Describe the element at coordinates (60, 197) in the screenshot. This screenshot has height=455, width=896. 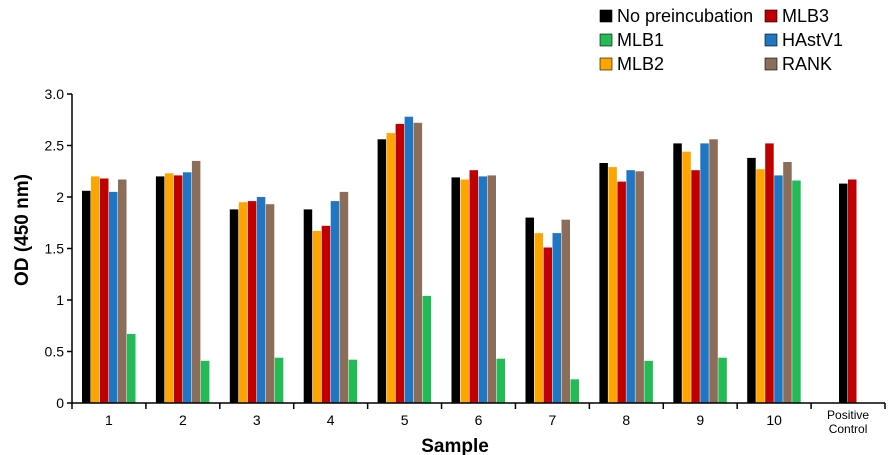
I see `y-tick-label: 2` at that location.